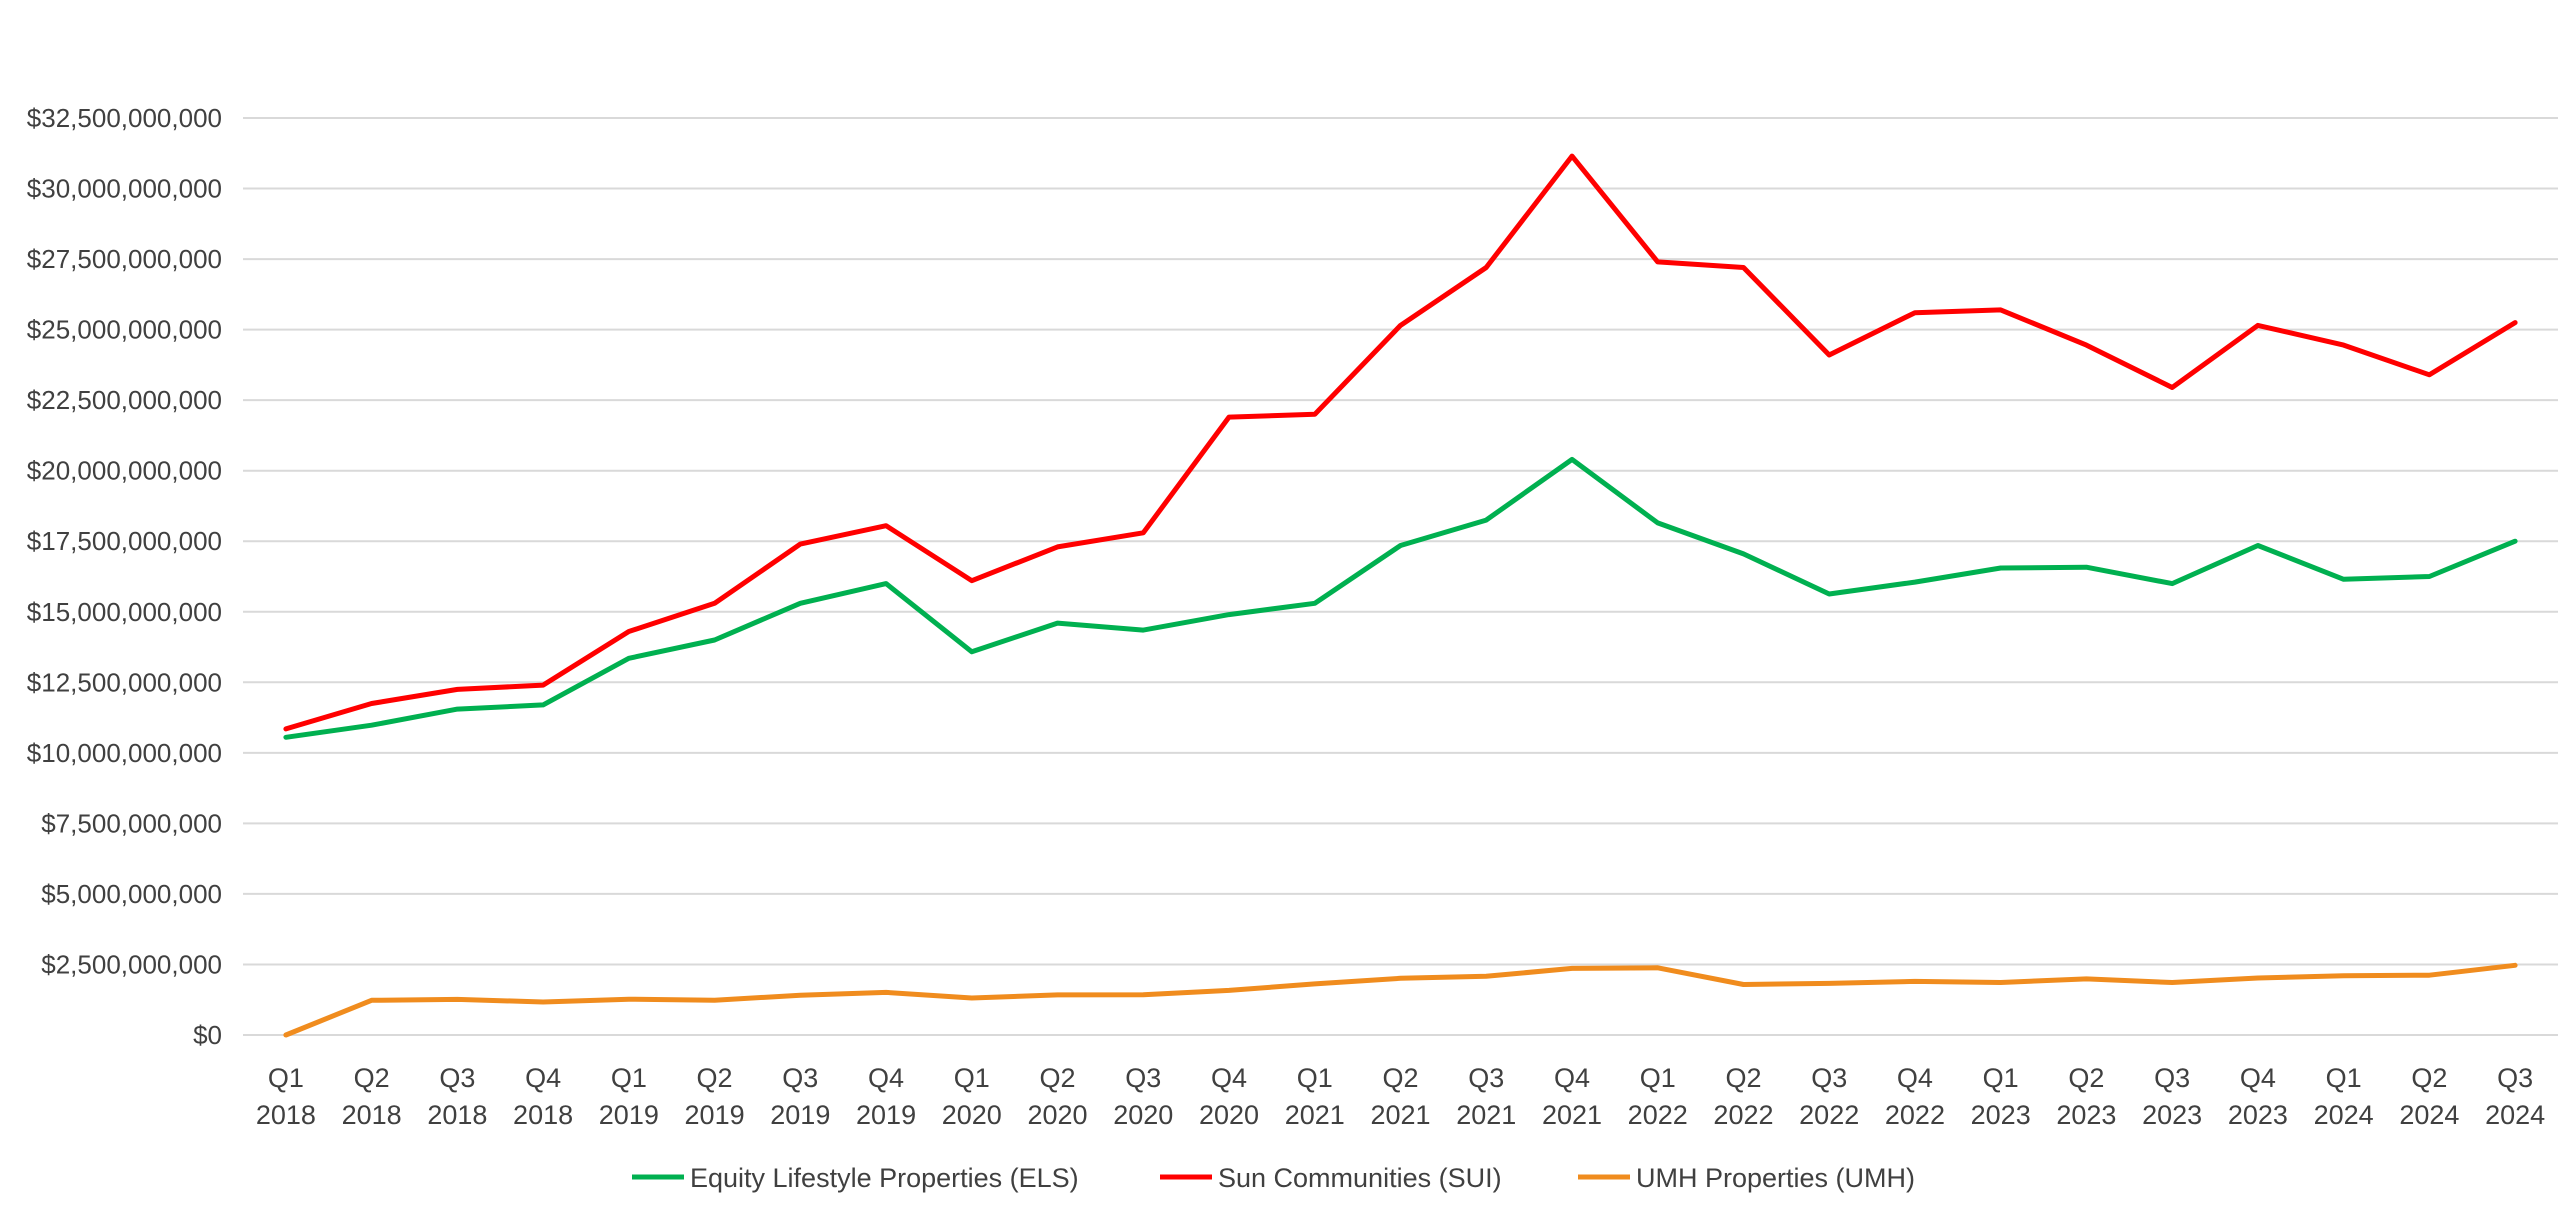 This screenshot has height=1225, width=2560. What do you see at coordinates (124, 118) in the screenshot?
I see `y-tick-label: $32,500,000,000` at bounding box center [124, 118].